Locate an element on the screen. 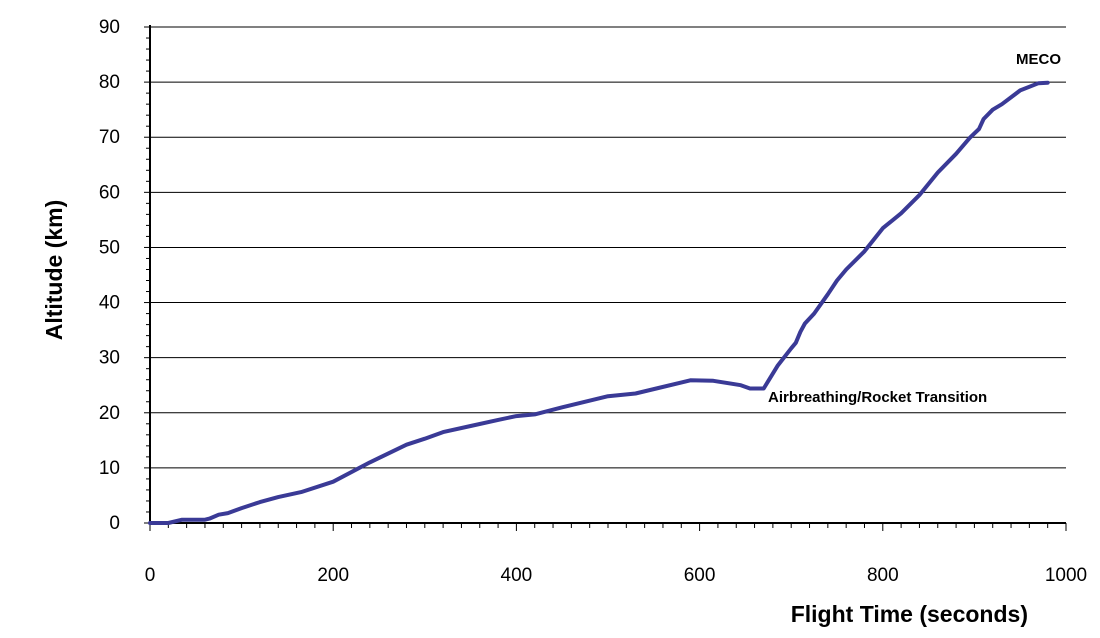  x-tick-label-600: 600 is located at coordinates (700, 575).